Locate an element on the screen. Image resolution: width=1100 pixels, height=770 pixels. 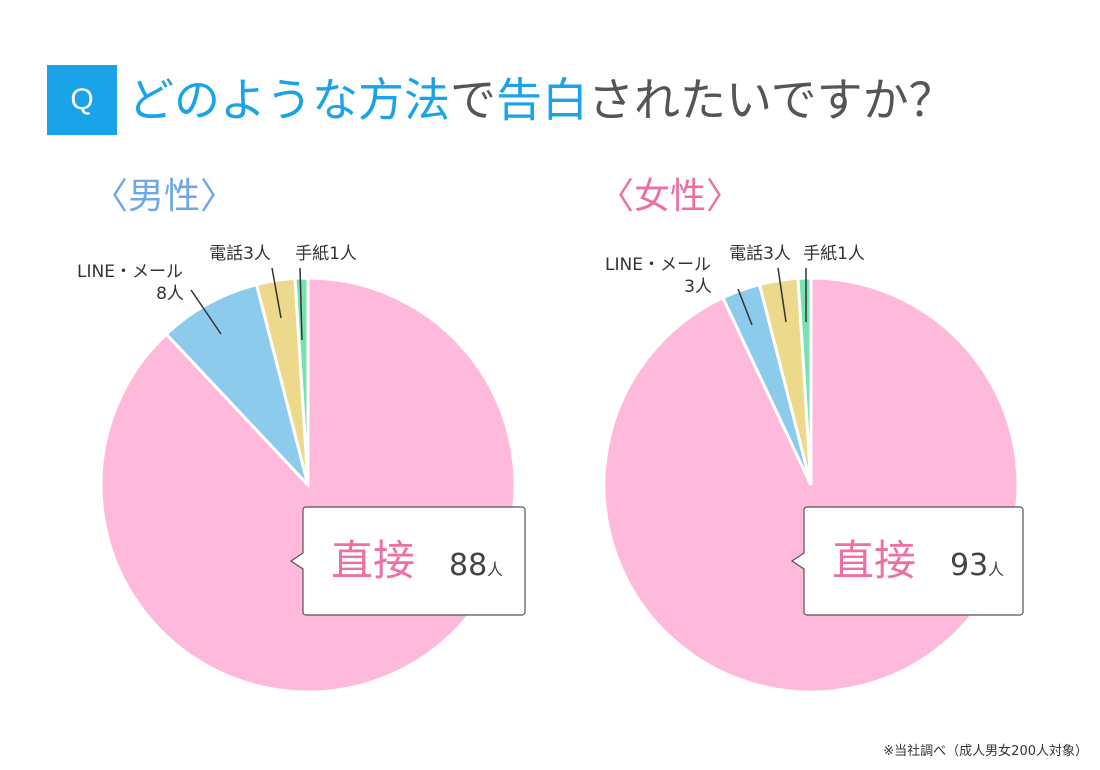
chart-title-female: 〈女性〉 is located at coordinates (670, 196).